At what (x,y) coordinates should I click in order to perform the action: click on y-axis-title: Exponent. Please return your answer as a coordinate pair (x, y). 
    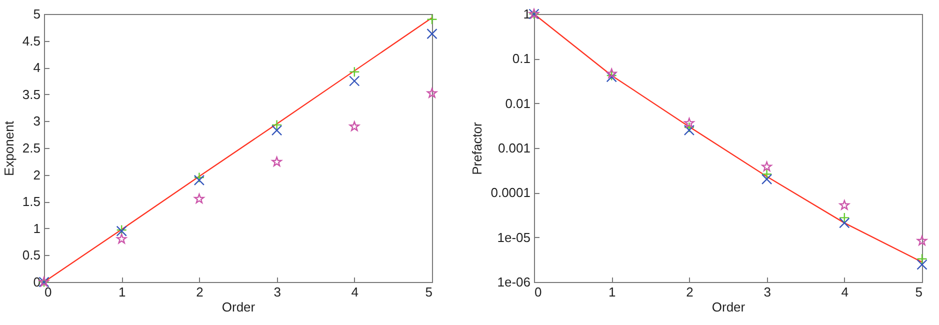
    Looking at the image, I should click on (8, 148).